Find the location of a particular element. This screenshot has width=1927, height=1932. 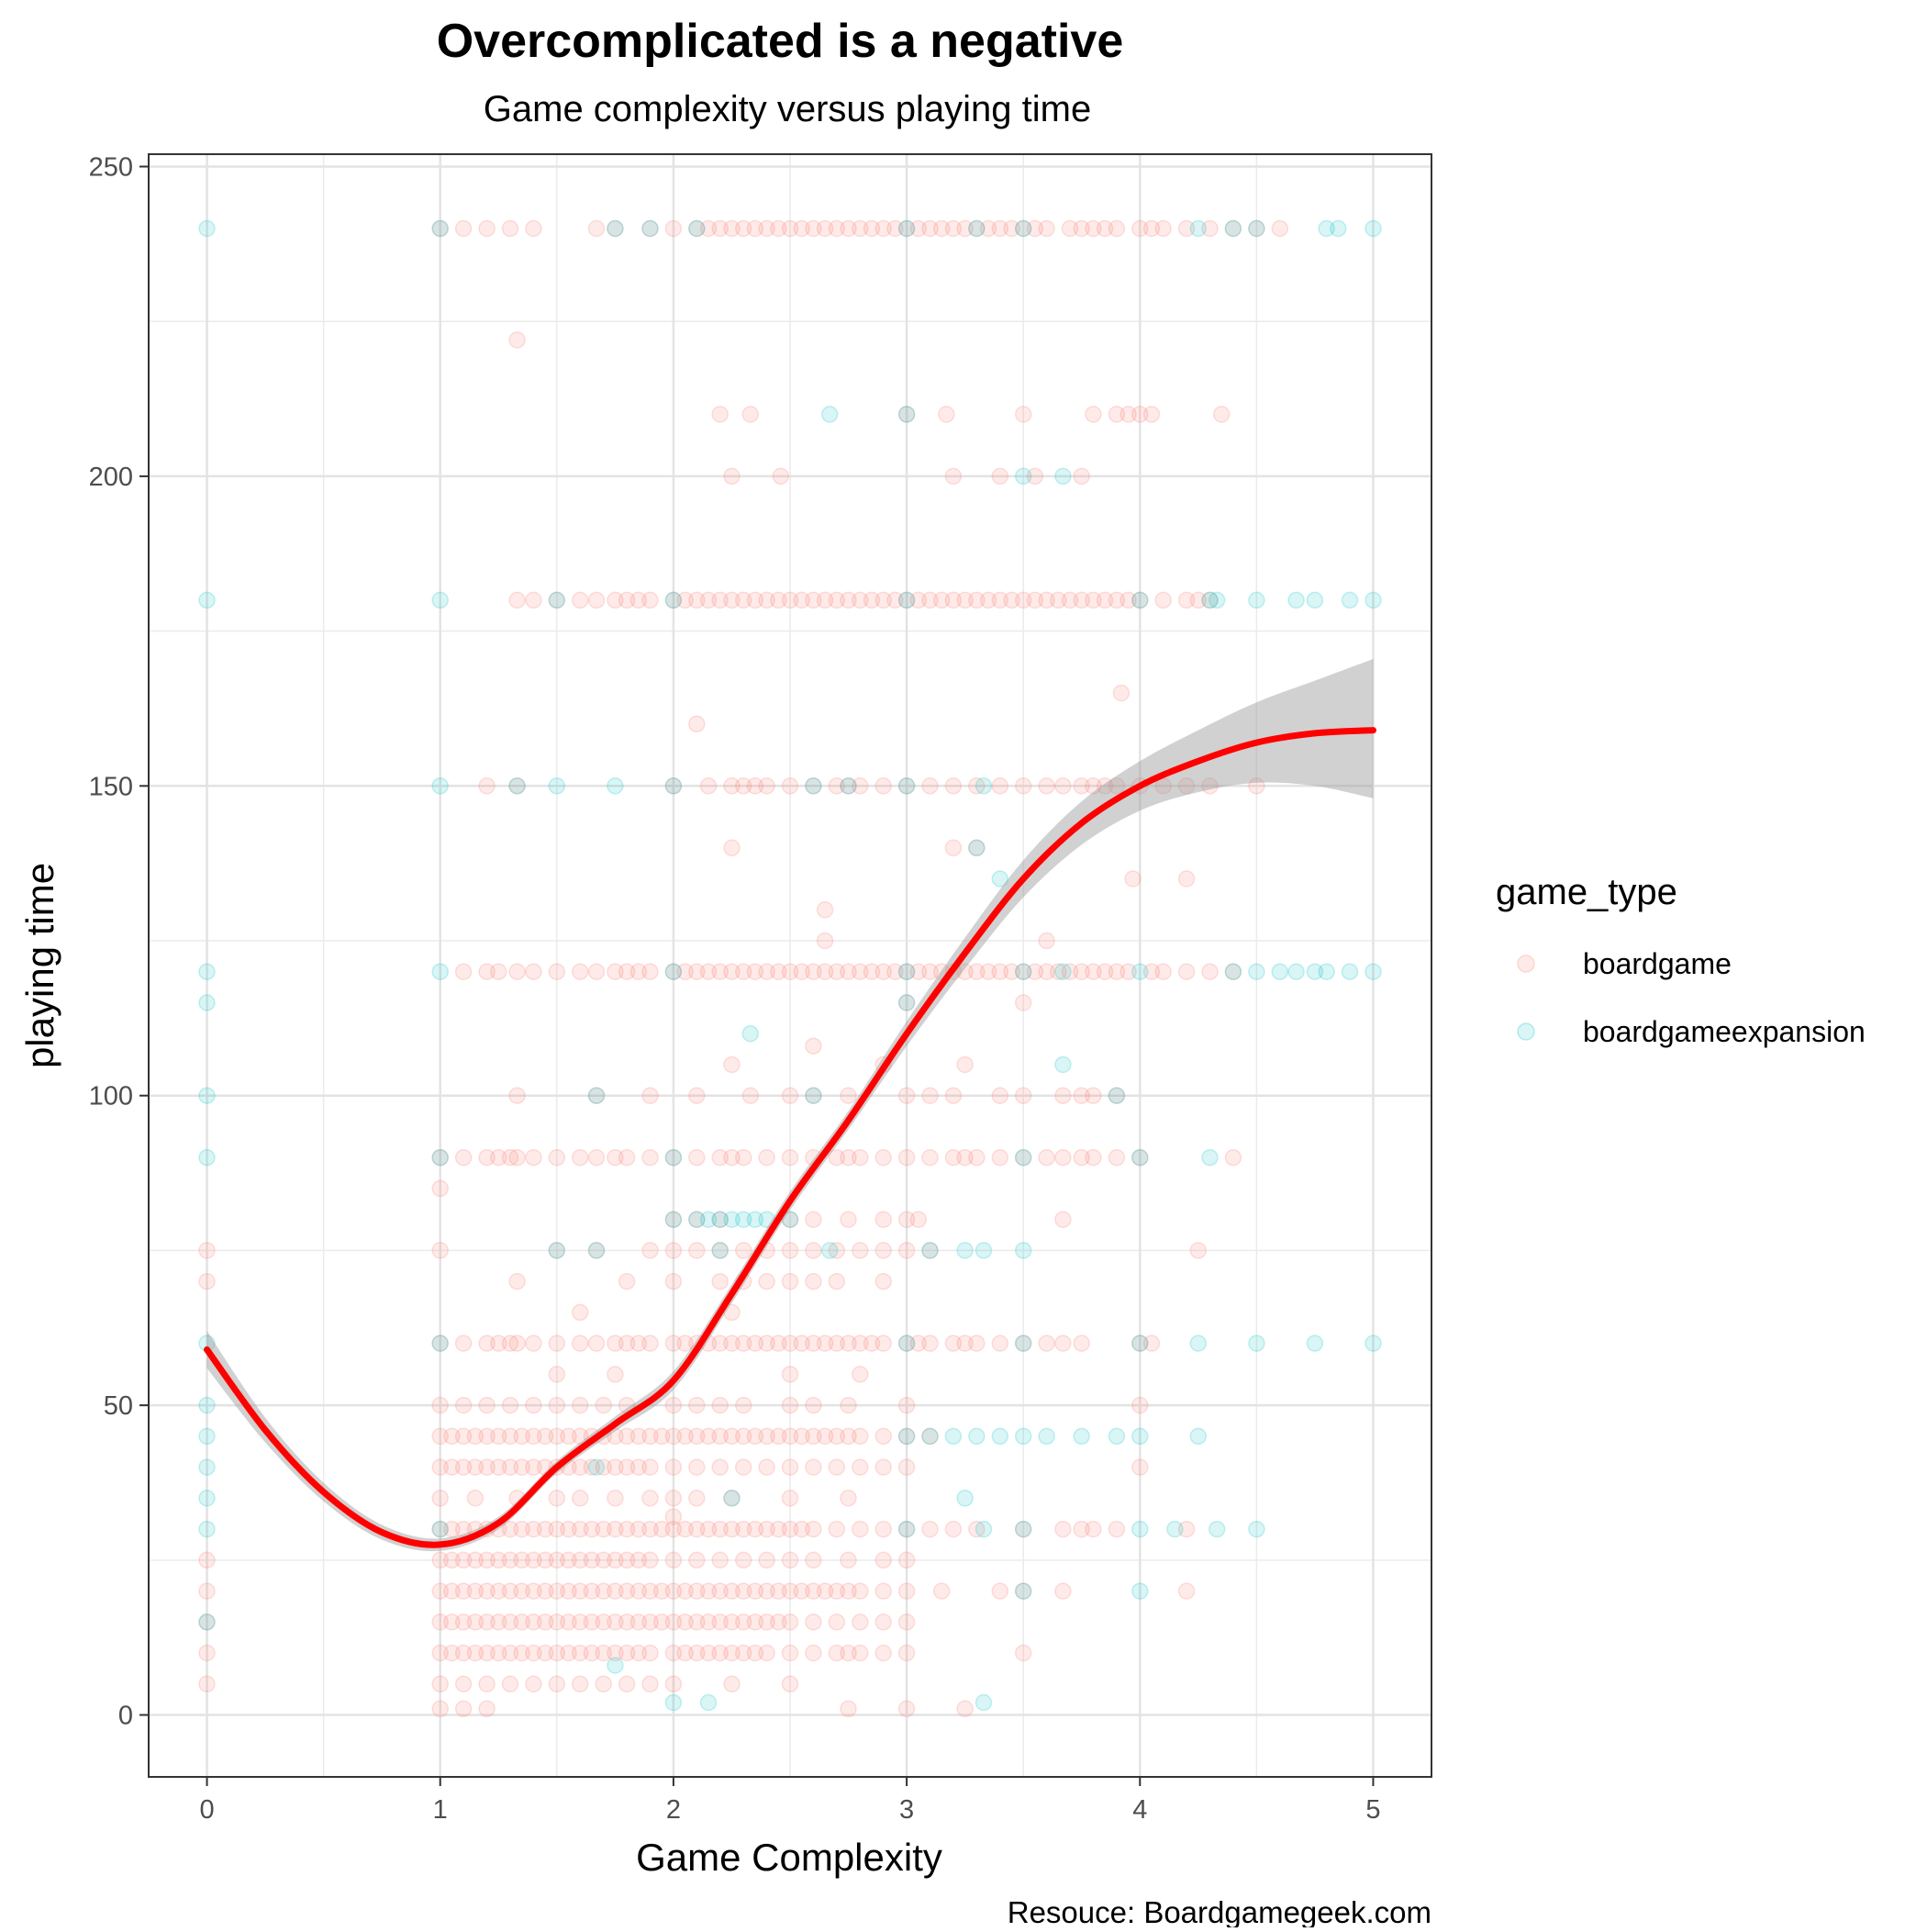

y-axis-title: playing time is located at coordinates (39, 965).